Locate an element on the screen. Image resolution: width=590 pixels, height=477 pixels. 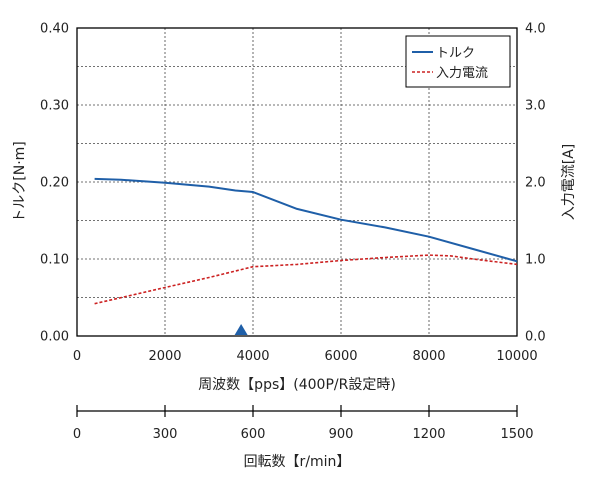
x-tick-label: 4000 is located at coordinates (252, 356).